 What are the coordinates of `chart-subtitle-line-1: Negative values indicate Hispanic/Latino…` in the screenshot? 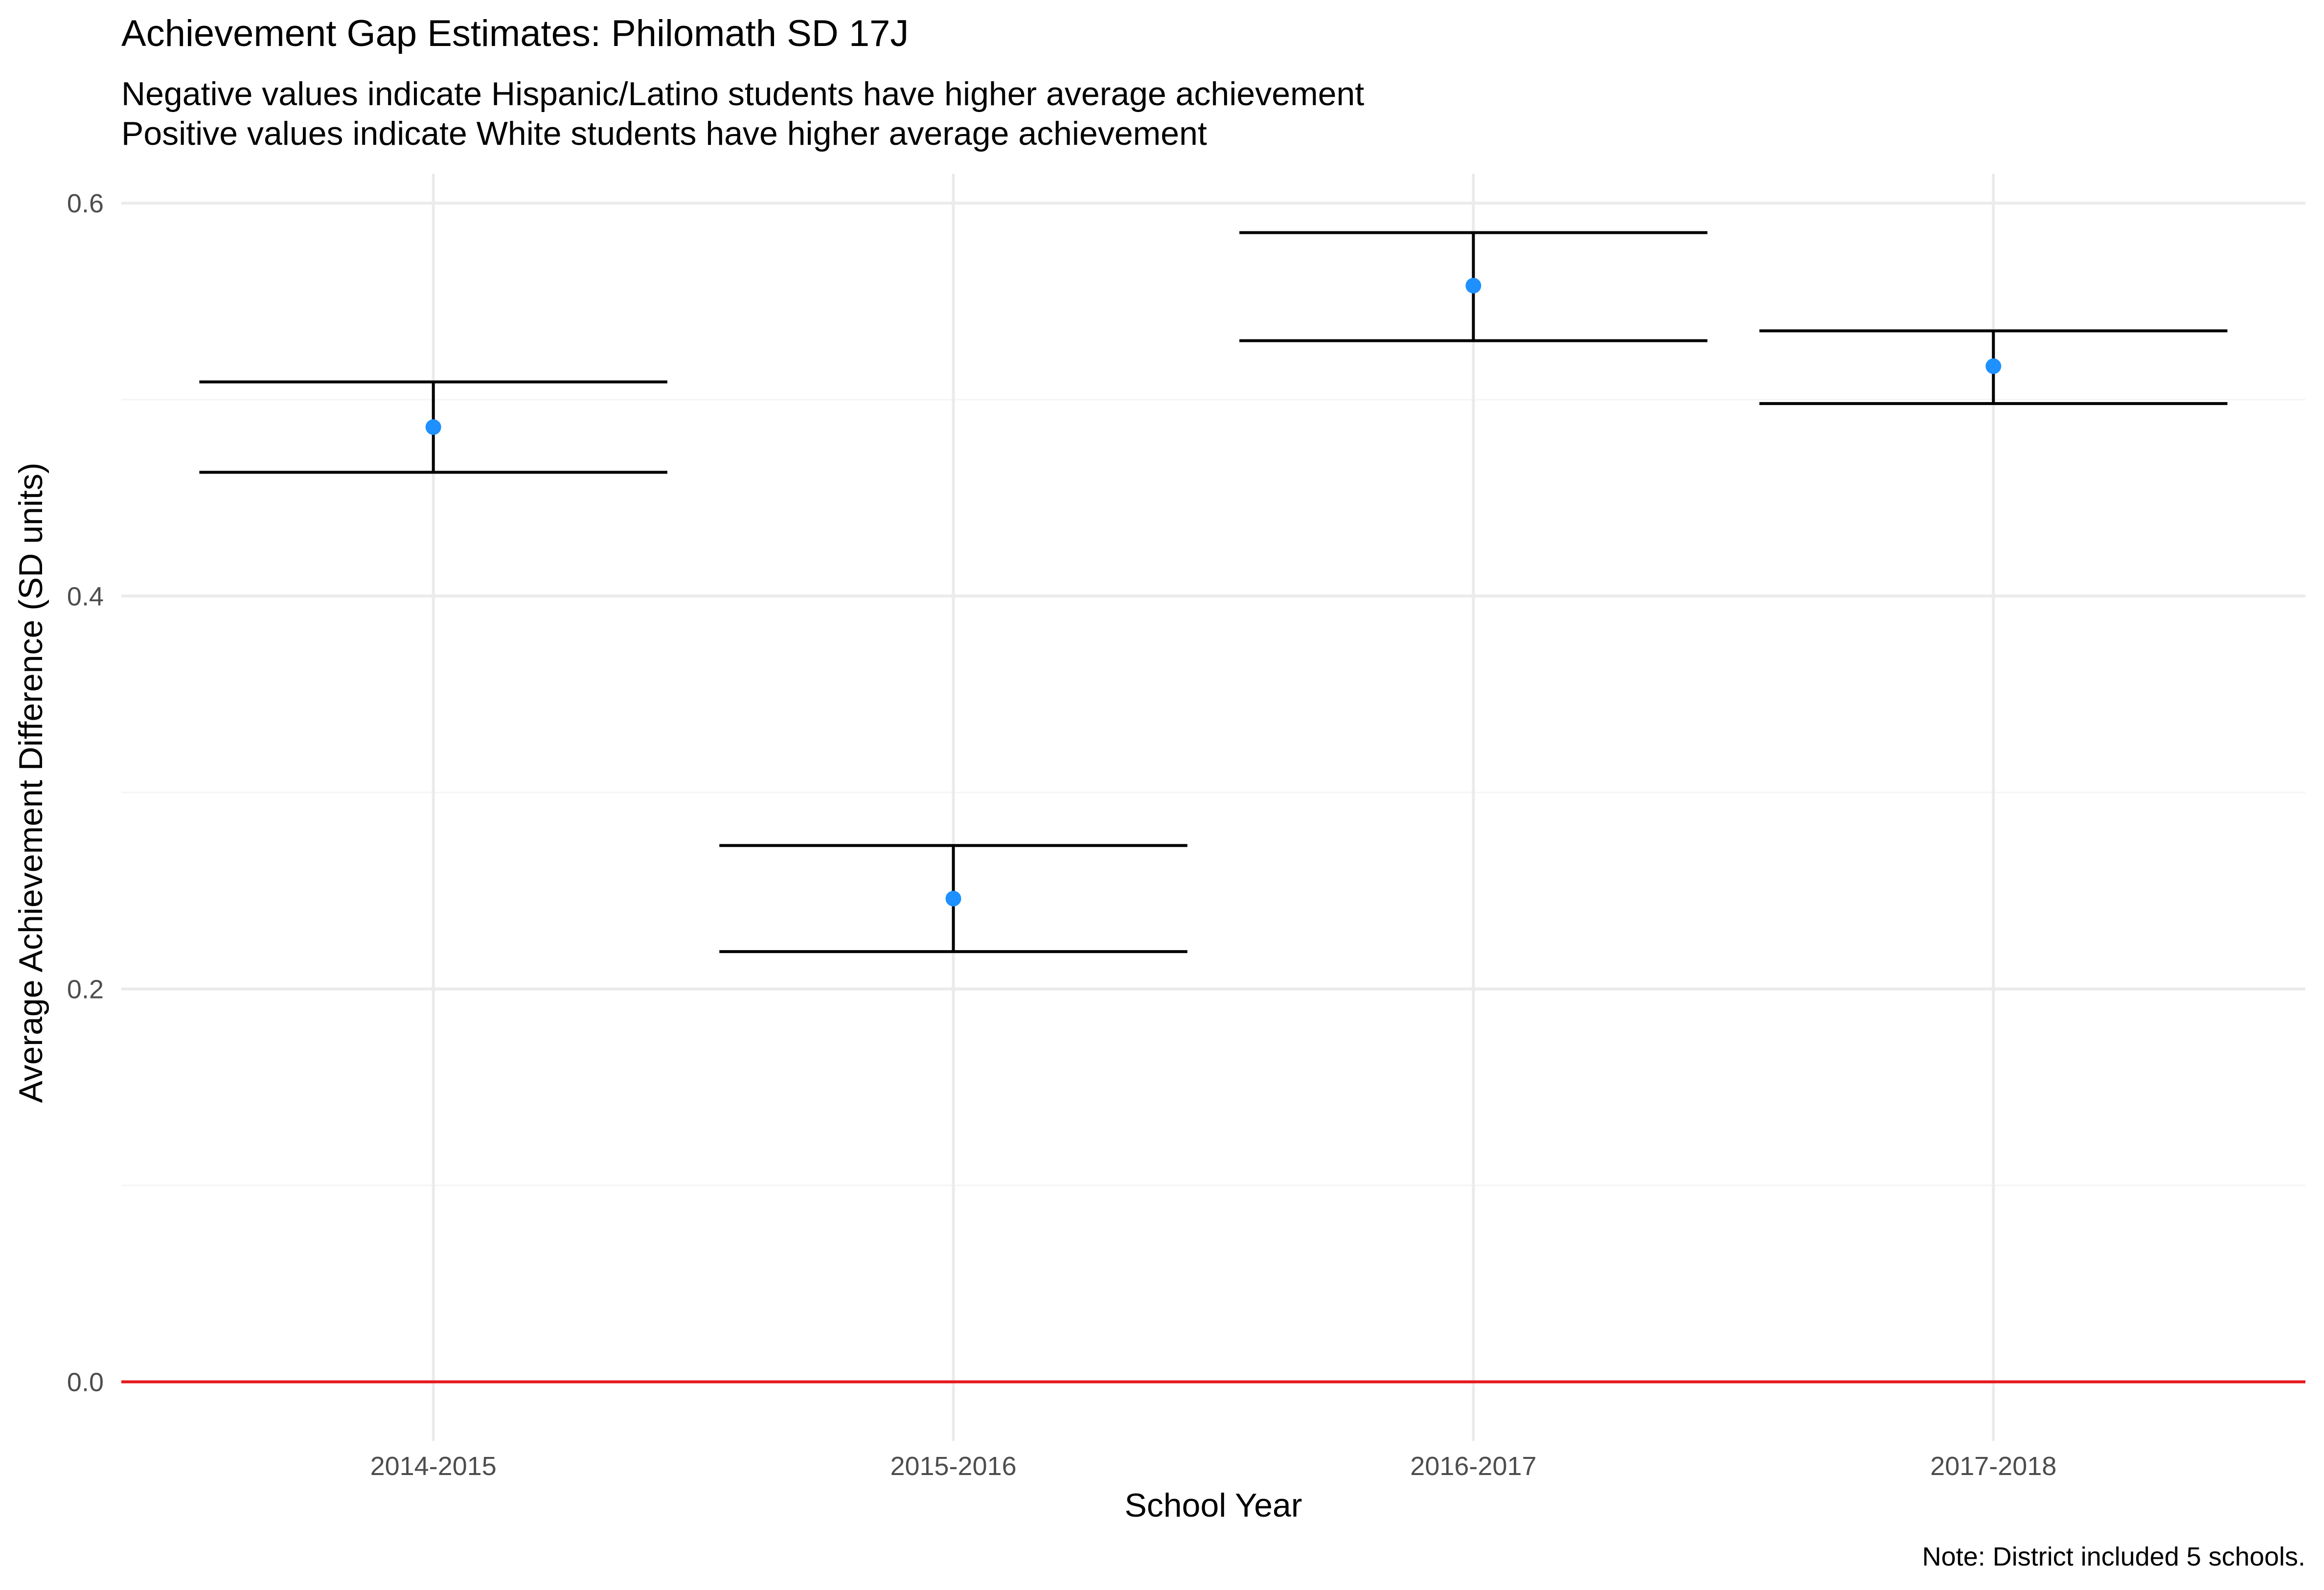 It's located at (742, 94).